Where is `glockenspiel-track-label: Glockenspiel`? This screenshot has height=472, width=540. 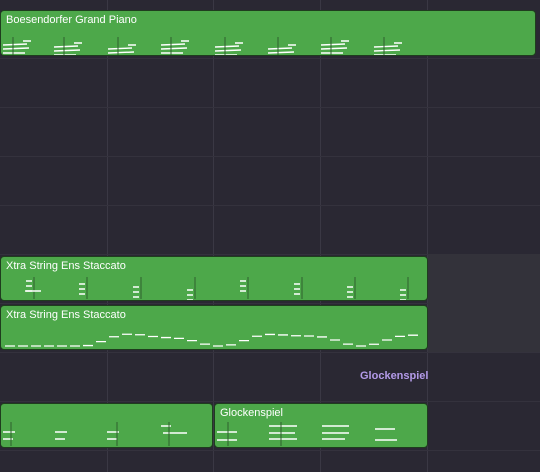 glockenspiel-track-label: Glockenspiel is located at coordinates (394, 376).